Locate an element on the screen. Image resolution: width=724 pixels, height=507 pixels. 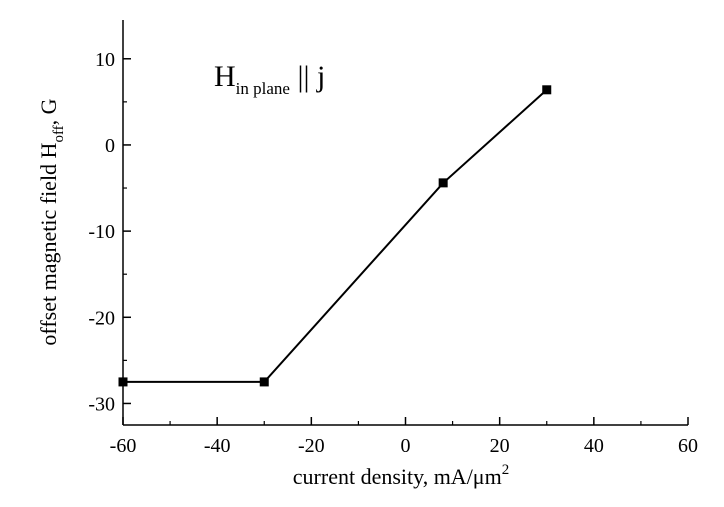
x-axis-title: current density, mA/μm2 is located at coordinates (401, 475).